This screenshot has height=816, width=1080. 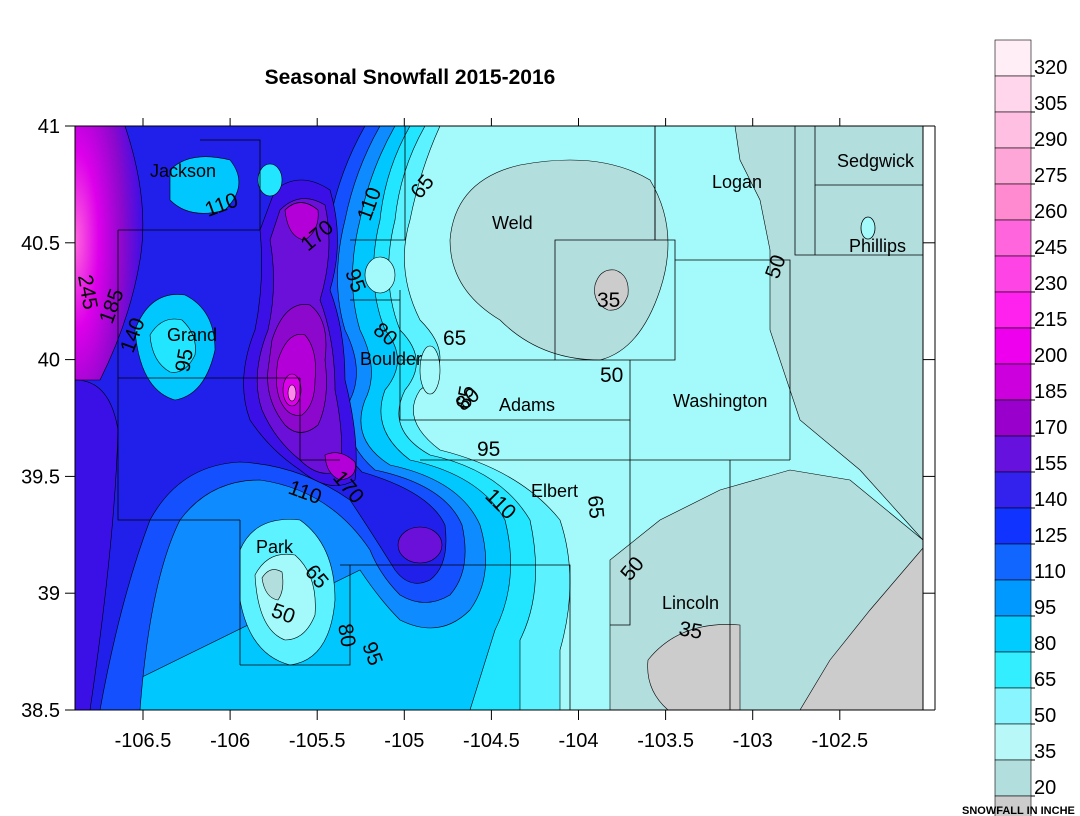 What do you see at coordinates (172, 345) in the screenshot?
I see `region-80-grand` at bounding box center [172, 345].